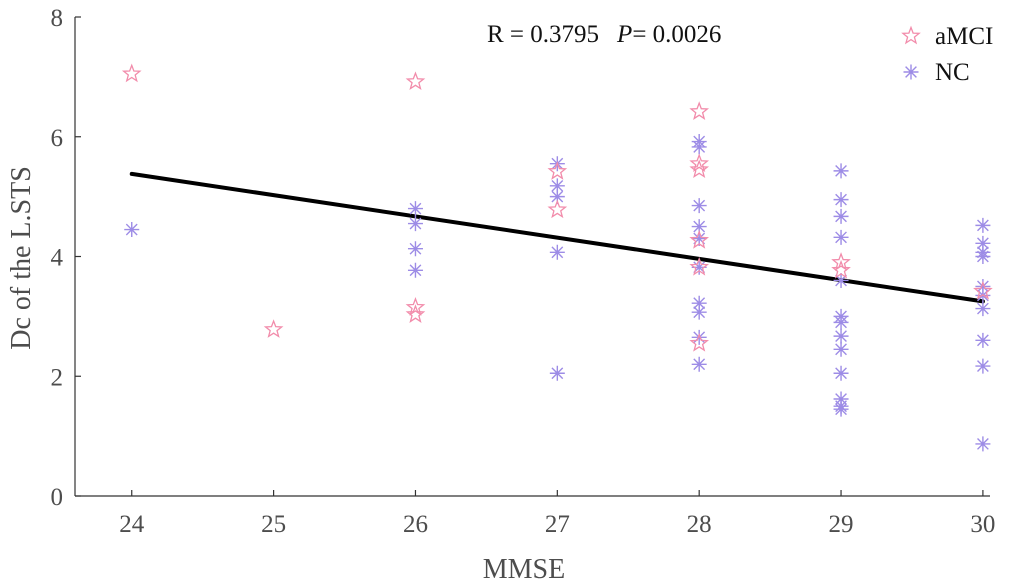 This screenshot has width=1020, height=584. Describe the element at coordinates (415, 524) in the screenshot. I see `x-tick-label: 26` at that location.